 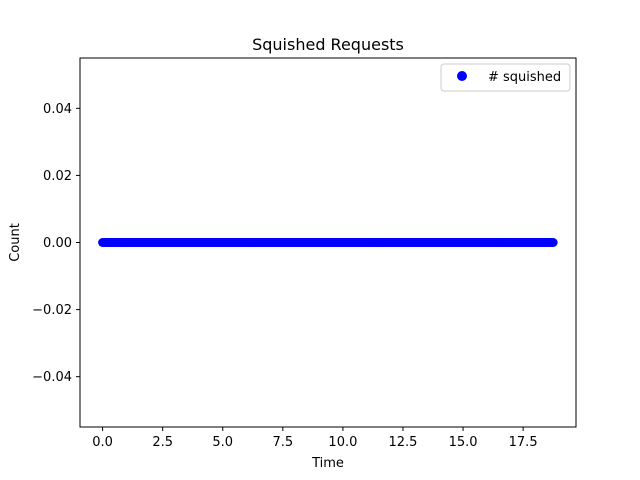 What do you see at coordinates (523, 442) in the screenshot?
I see `x-tick-label: 17.5` at bounding box center [523, 442].